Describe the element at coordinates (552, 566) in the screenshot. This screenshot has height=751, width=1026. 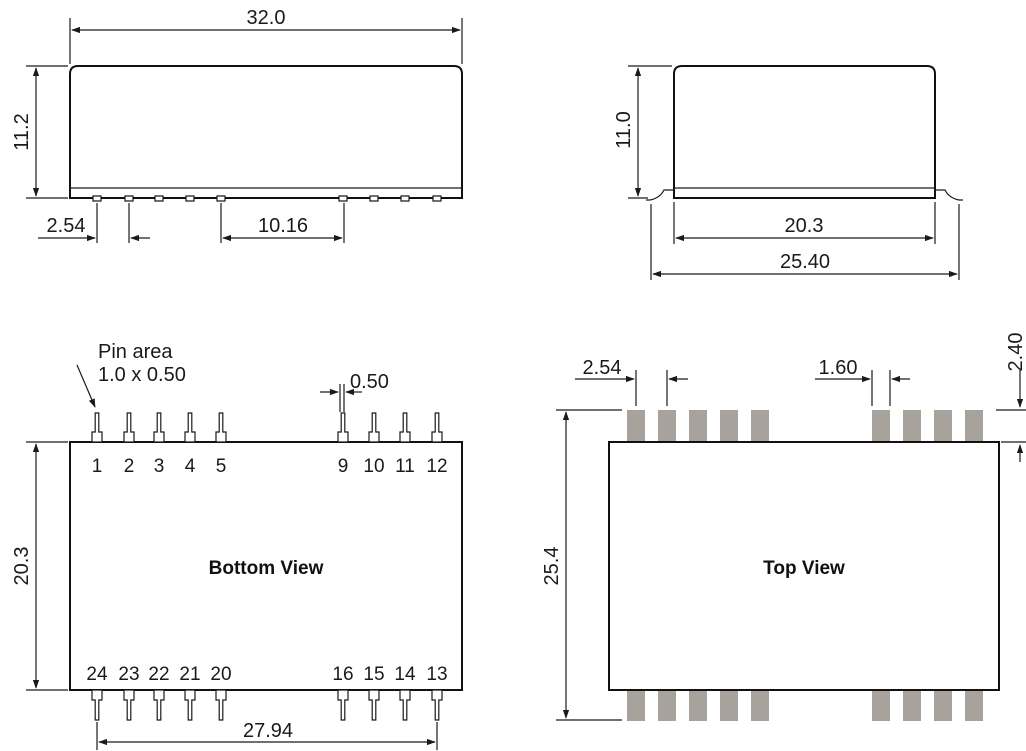
I see `tv-height-label: 25.4` at that location.